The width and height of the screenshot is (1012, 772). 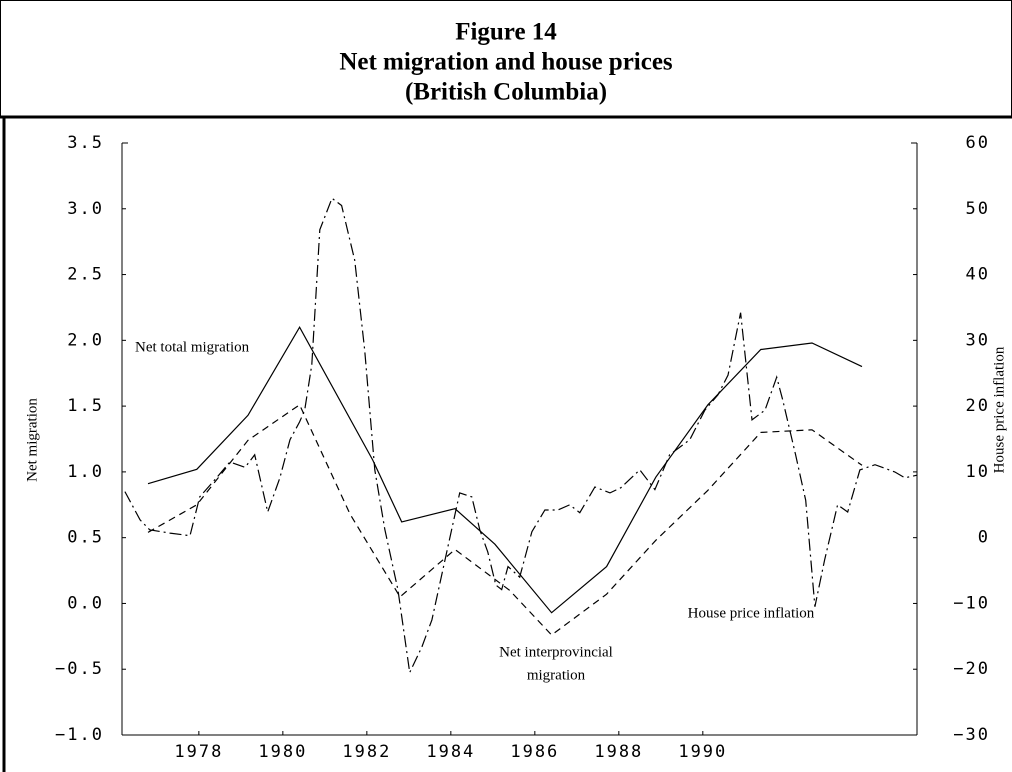 What do you see at coordinates (978, 143) in the screenshot?
I see `y2-tick-label: 60` at bounding box center [978, 143].